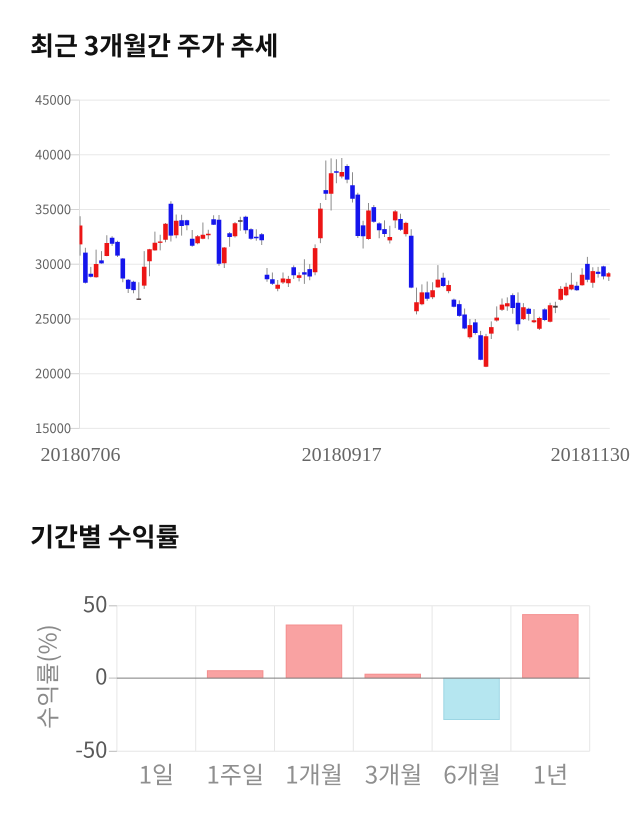 The height and width of the screenshot is (815, 640). Describe the element at coordinates (81, 455) in the screenshot. I see `svg-text: 20180706` at that location.